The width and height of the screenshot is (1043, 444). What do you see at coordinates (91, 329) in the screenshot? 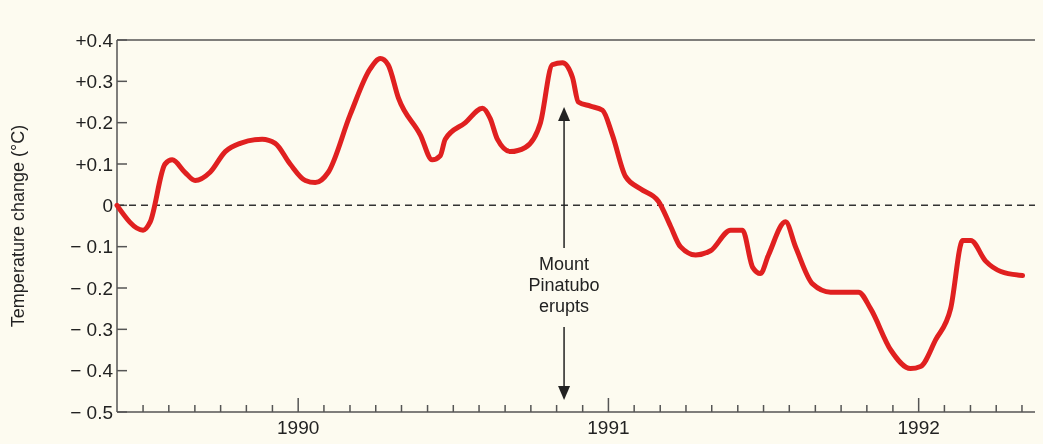
I see `y-tick-label: − 0.3` at bounding box center [91, 329].